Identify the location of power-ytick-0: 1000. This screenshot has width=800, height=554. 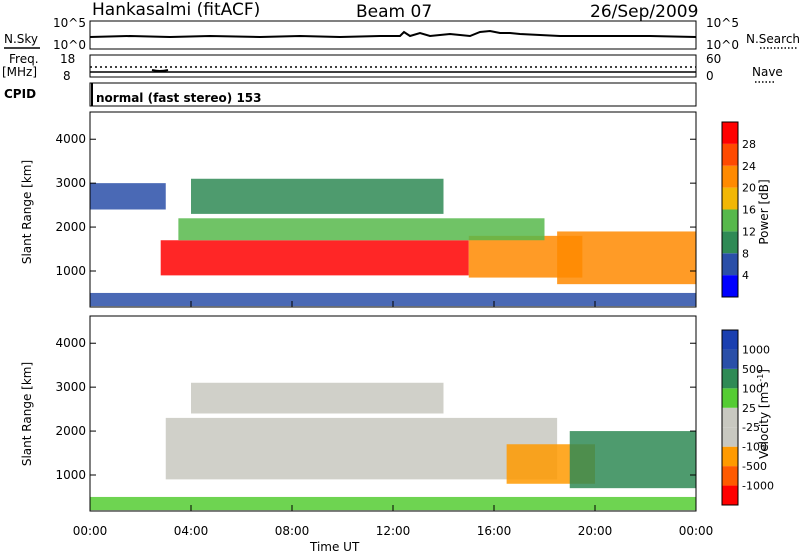
(70, 271).